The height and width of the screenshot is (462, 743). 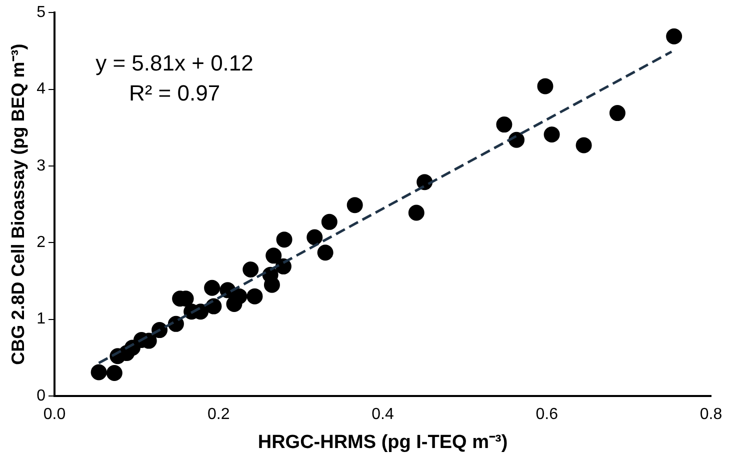 I want to click on x-tick-label: 0.6, so click(x=547, y=415).